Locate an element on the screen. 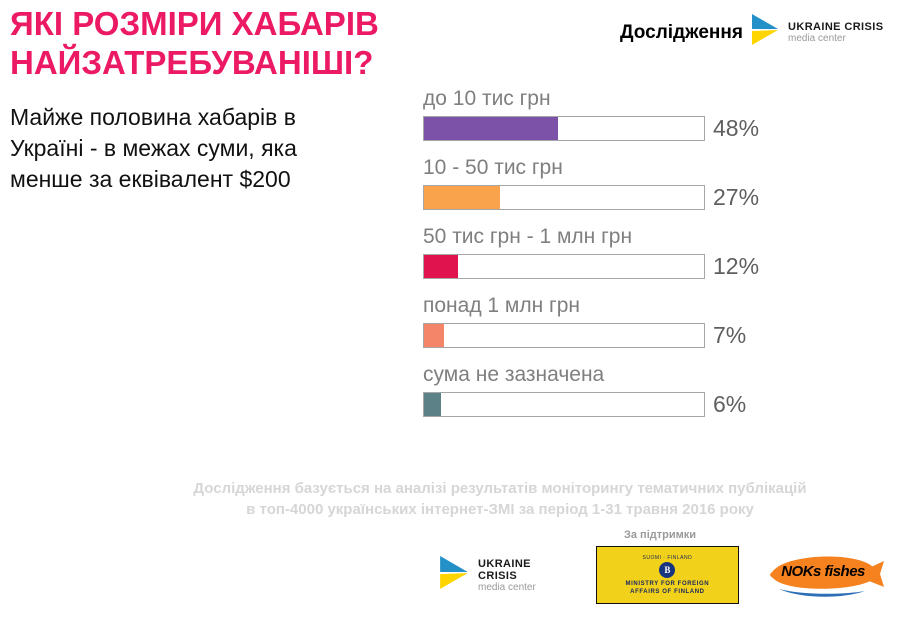  bar-category-label: сума не зазначена is located at coordinates (514, 374).